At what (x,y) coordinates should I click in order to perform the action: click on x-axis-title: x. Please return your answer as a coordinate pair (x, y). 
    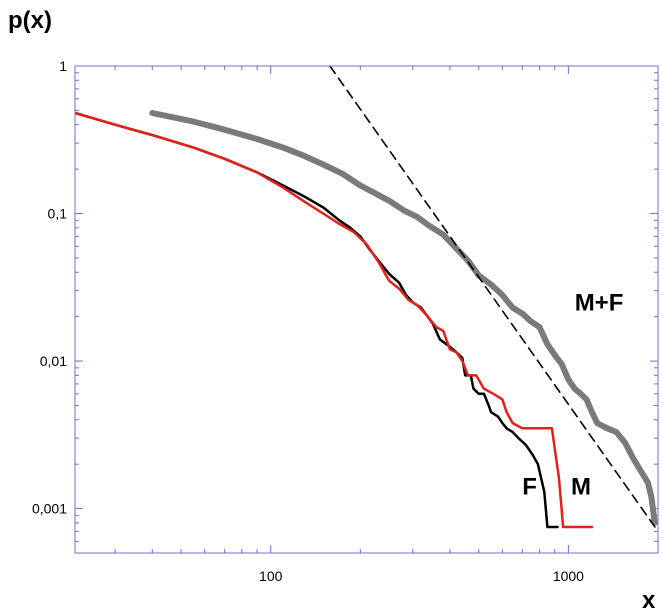
    Looking at the image, I should click on (649, 600).